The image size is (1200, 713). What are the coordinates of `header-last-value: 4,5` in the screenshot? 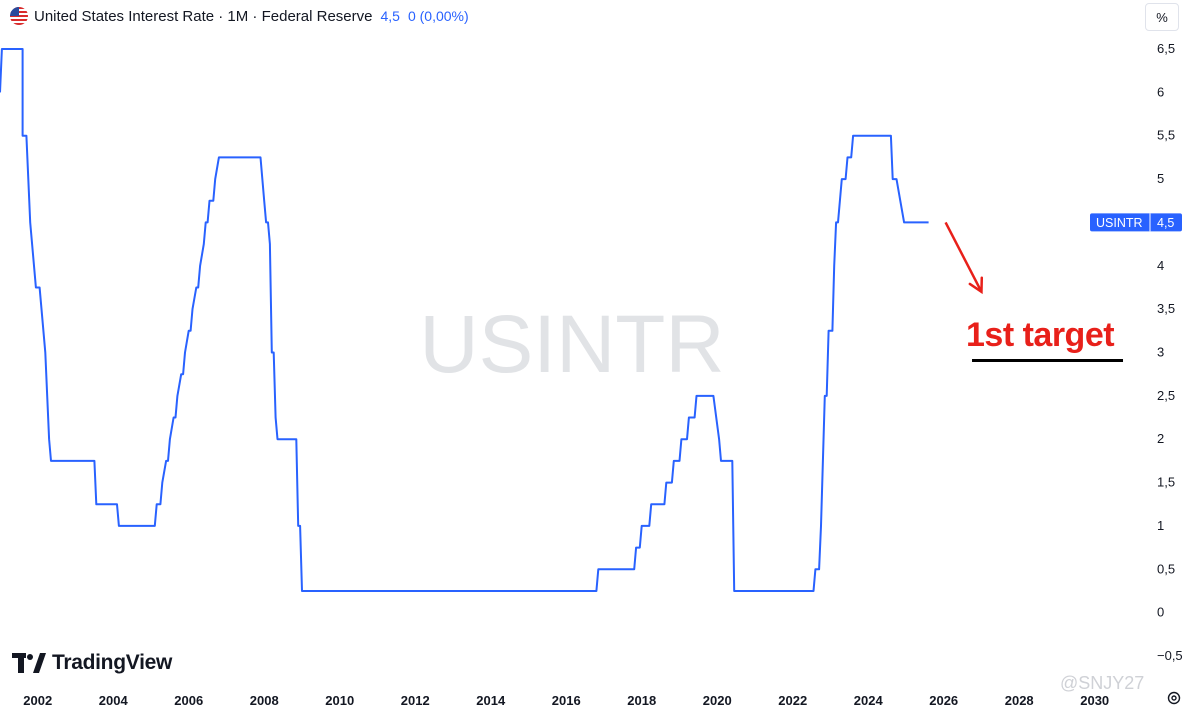 It's located at (390, 16).